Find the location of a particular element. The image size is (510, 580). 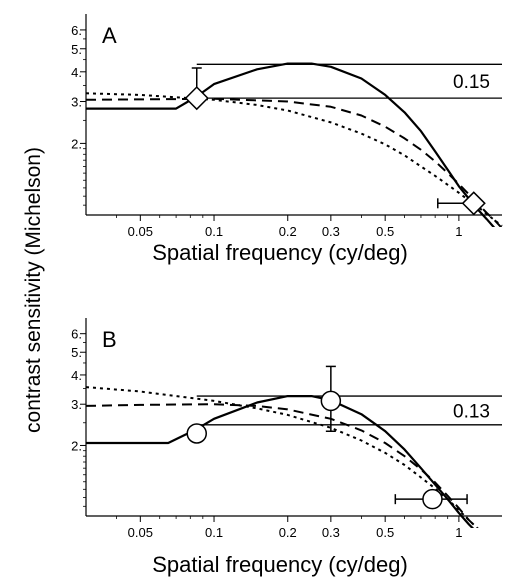

panel-label: A is located at coordinates (109, 35).